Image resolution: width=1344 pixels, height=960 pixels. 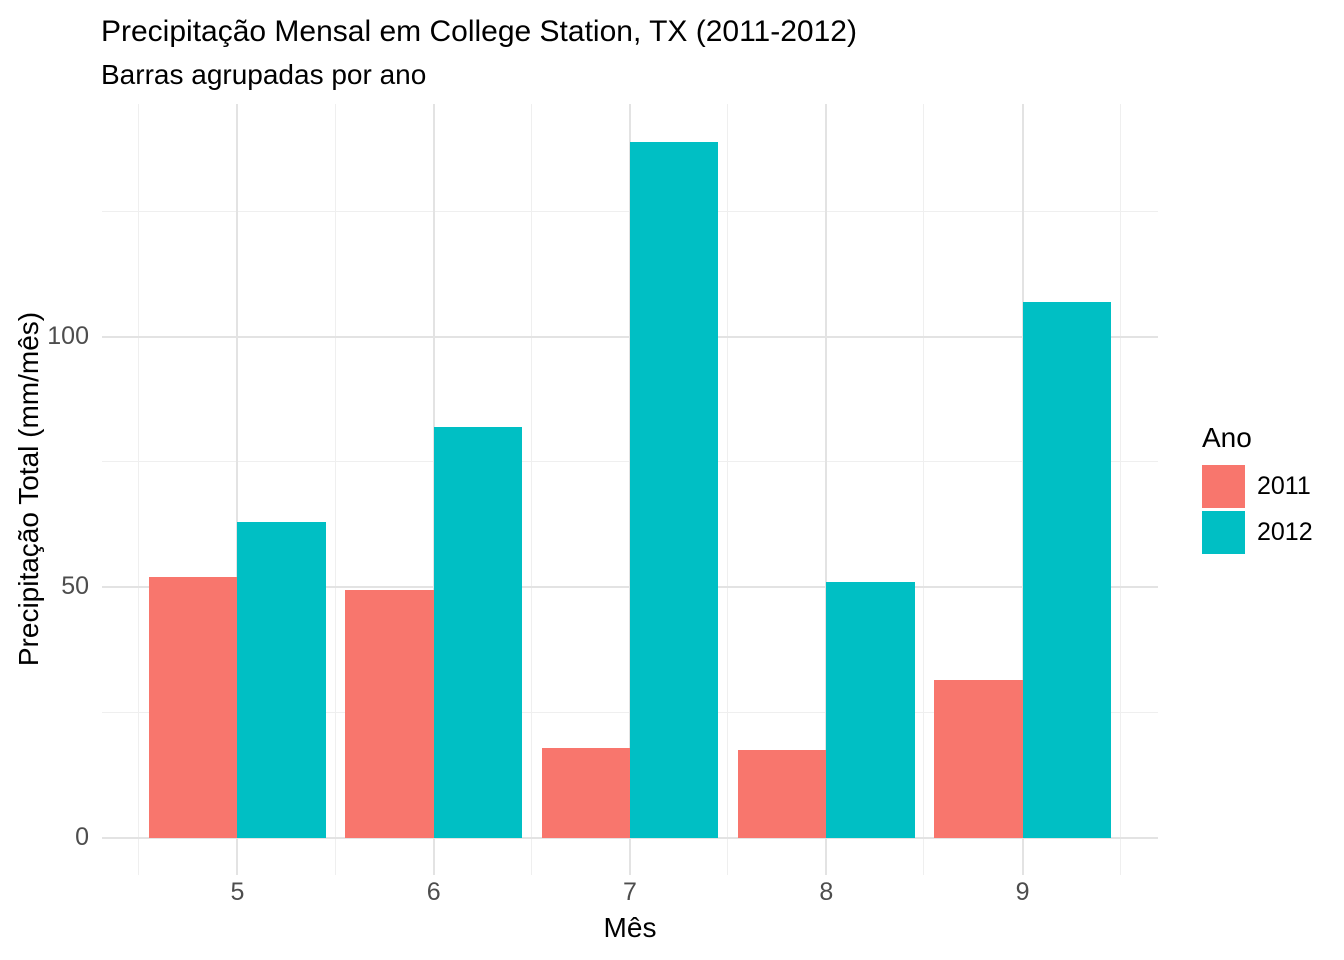 I want to click on y-axis-title: Precipitação Total (mm/mês), so click(x=28, y=489).